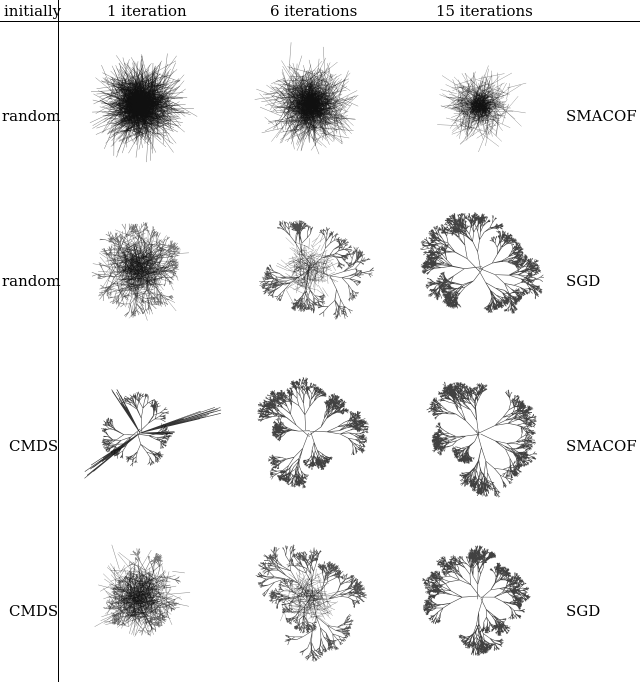 The image size is (640, 682). Describe the element at coordinates (306, 98) in the screenshot. I see `graph-layout-r1-c2` at that location.